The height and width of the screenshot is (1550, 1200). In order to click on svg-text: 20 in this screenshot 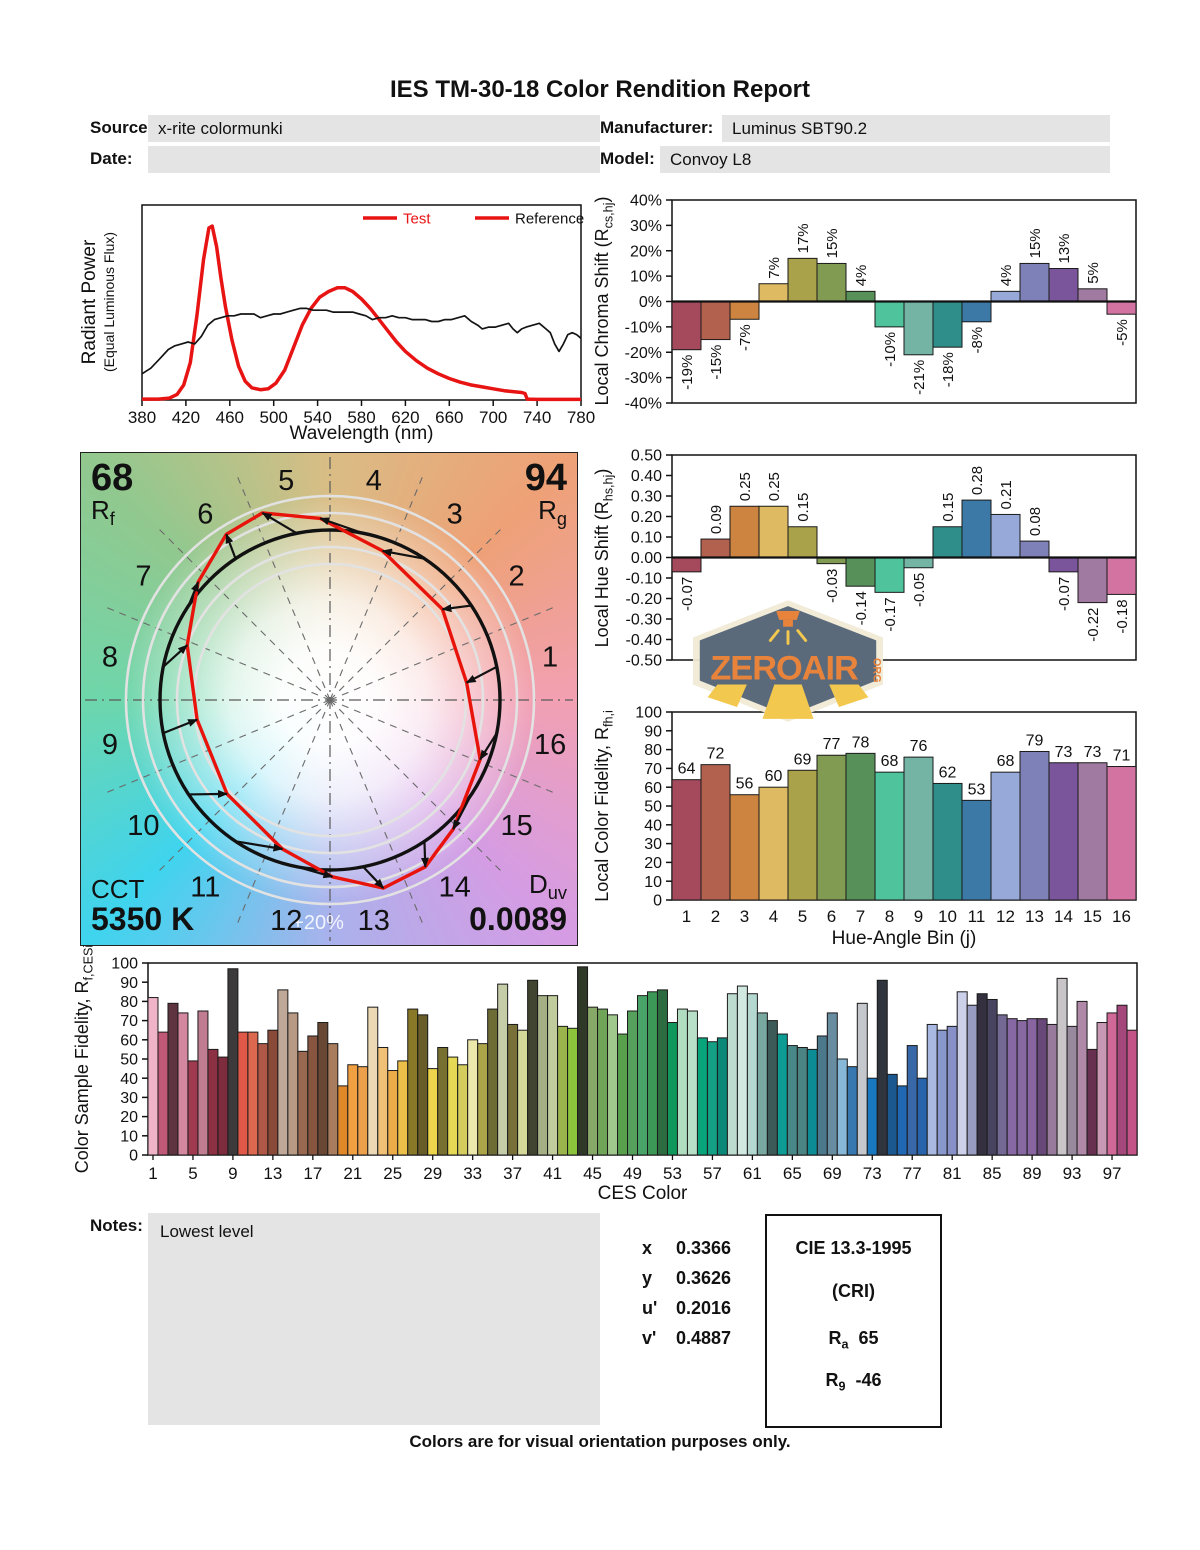, I will do `click(653, 863)`.